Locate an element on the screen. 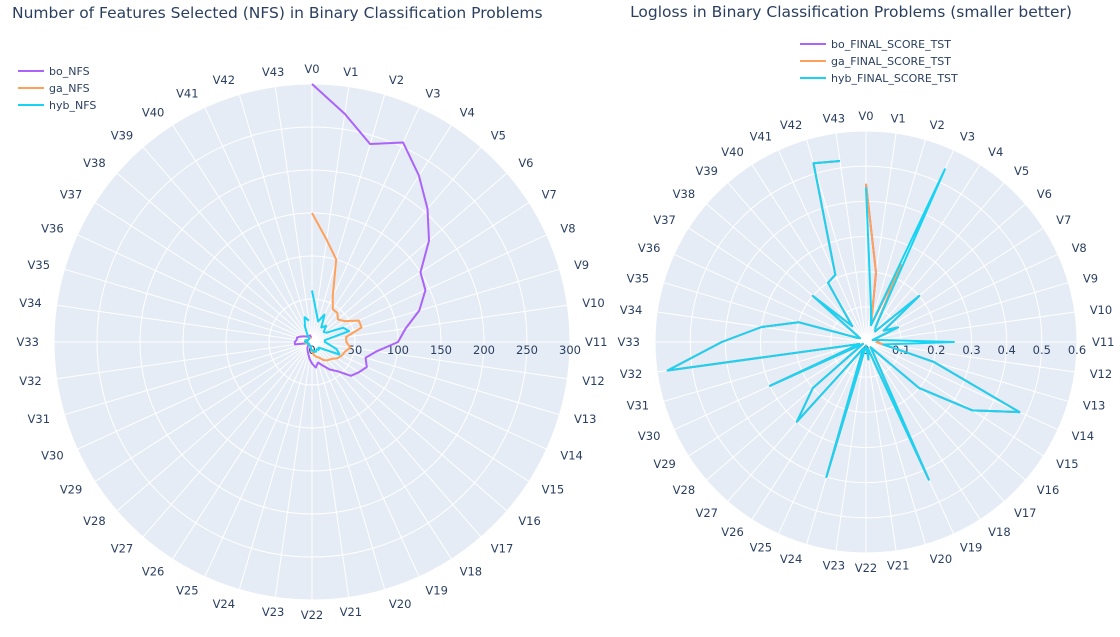 The width and height of the screenshot is (1120, 637). legend-item-ga_FINAL_SCORE_TST: ga_FINAL_SCORE_TST is located at coordinates (875, 61).